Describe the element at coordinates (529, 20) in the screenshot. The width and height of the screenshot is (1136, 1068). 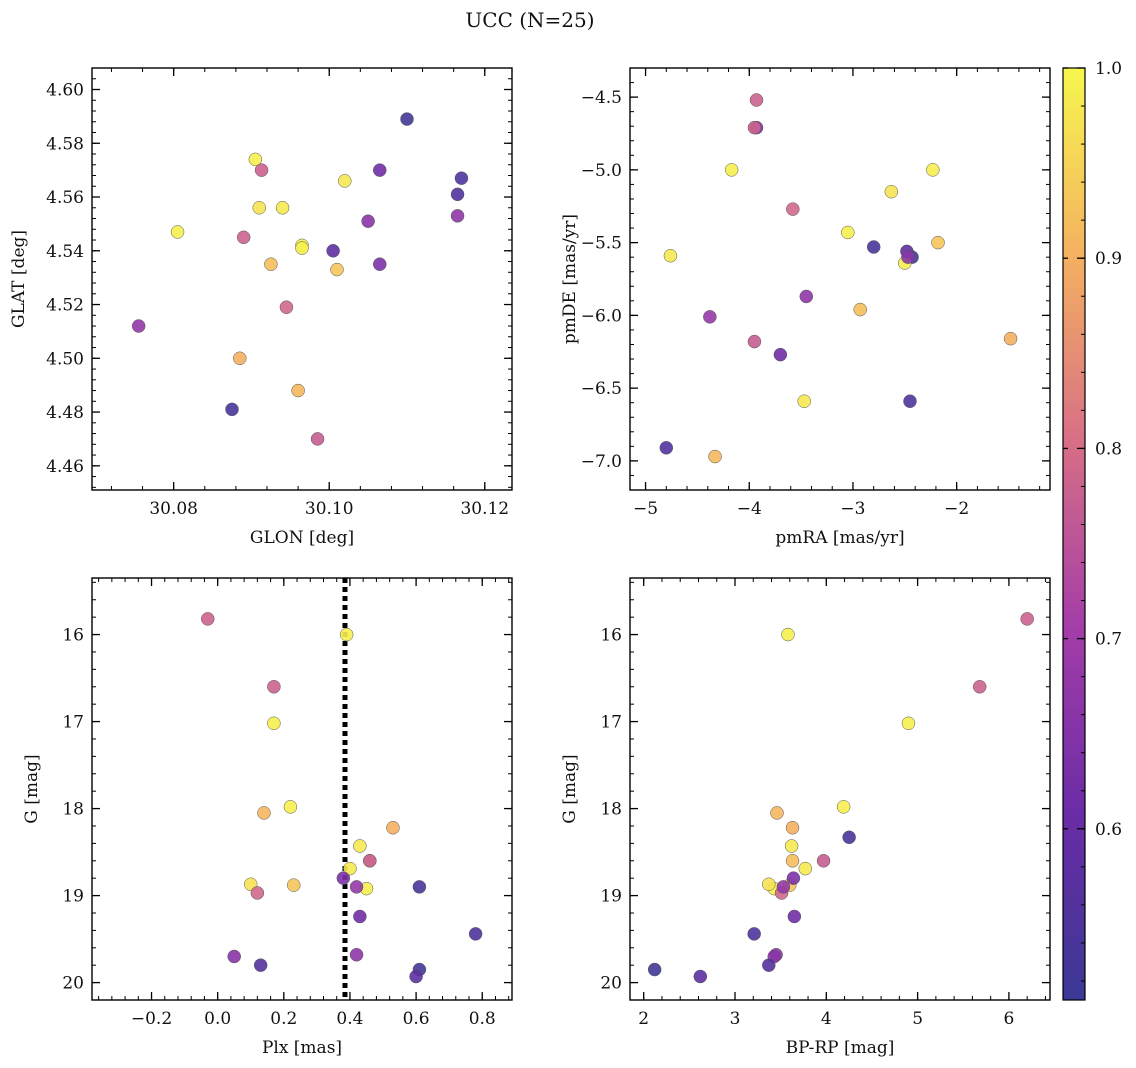
I see `figure-title: UCC (N=25)` at that location.